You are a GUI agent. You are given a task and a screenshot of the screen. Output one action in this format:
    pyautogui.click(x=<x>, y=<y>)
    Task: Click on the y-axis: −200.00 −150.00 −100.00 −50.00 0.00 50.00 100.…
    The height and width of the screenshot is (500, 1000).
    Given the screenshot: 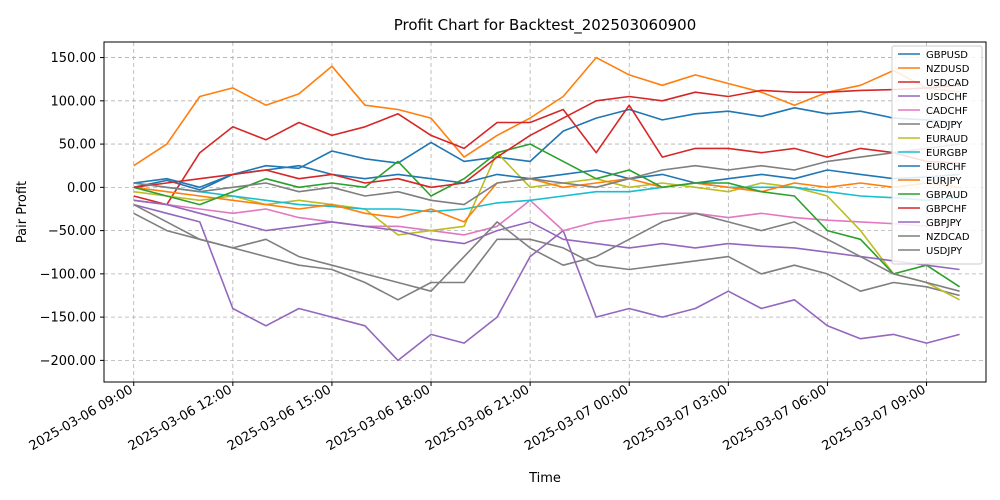 What is the action you would take?
    pyautogui.click(x=72, y=210)
    